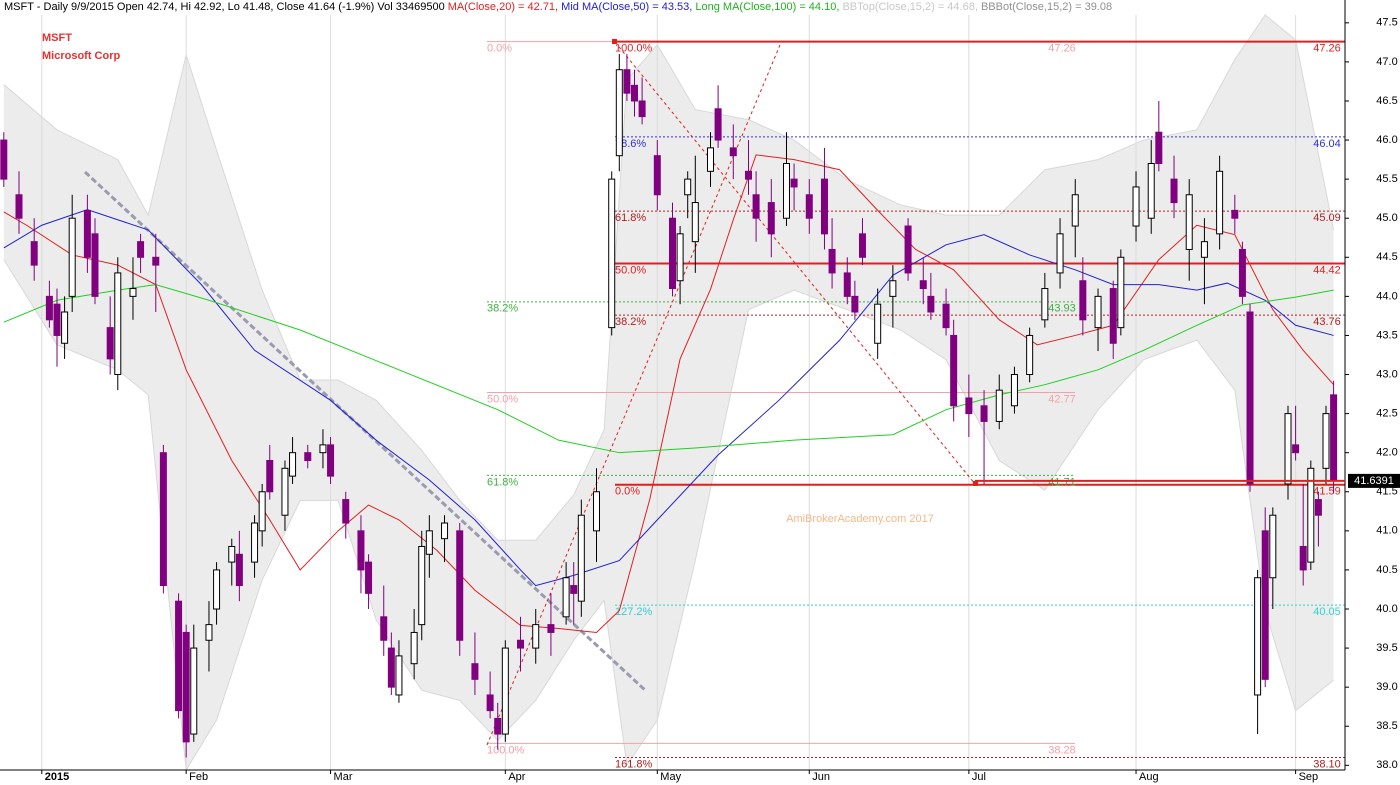  What do you see at coordinates (1327, 144) in the screenshot?
I see `fib-price-label: 46.04` at bounding box center [1327, 144].